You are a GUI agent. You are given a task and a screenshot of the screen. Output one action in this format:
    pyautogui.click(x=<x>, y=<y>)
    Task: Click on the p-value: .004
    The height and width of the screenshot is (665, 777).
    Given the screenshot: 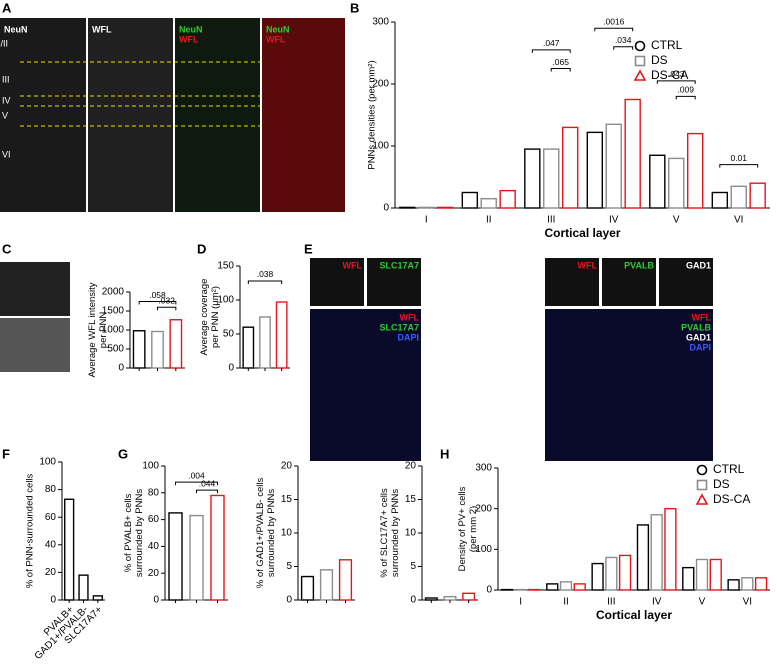 What is the action you would take?
    pyautogui.click(x=196, y=475)
    